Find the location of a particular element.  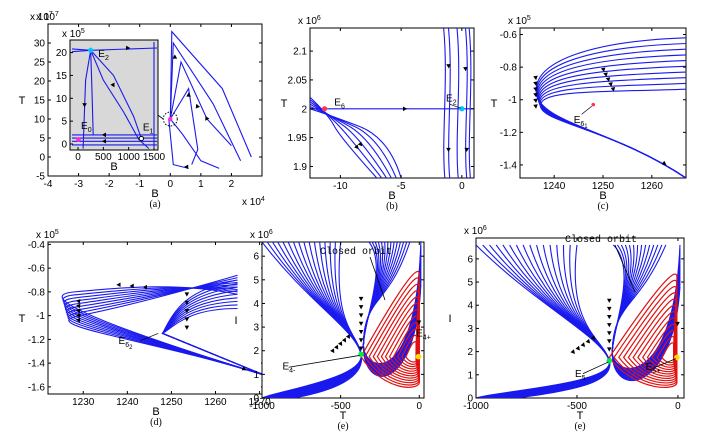

y-tick-label: -0.4 is located at coordinates (37, 245).